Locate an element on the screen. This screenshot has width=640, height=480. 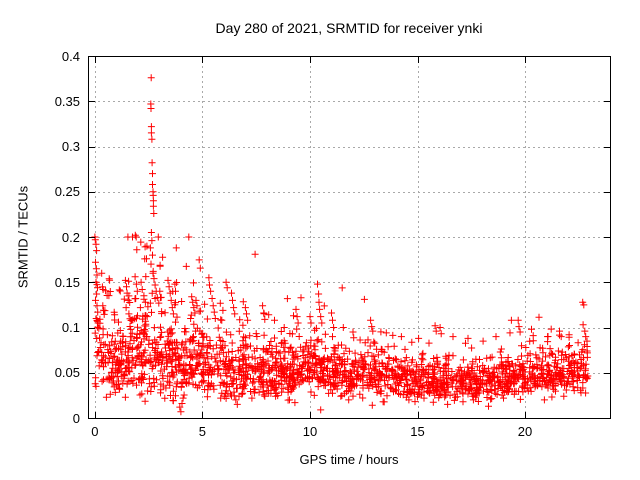
y-tick-label: 0.35 is located at coordinates (67, 101).